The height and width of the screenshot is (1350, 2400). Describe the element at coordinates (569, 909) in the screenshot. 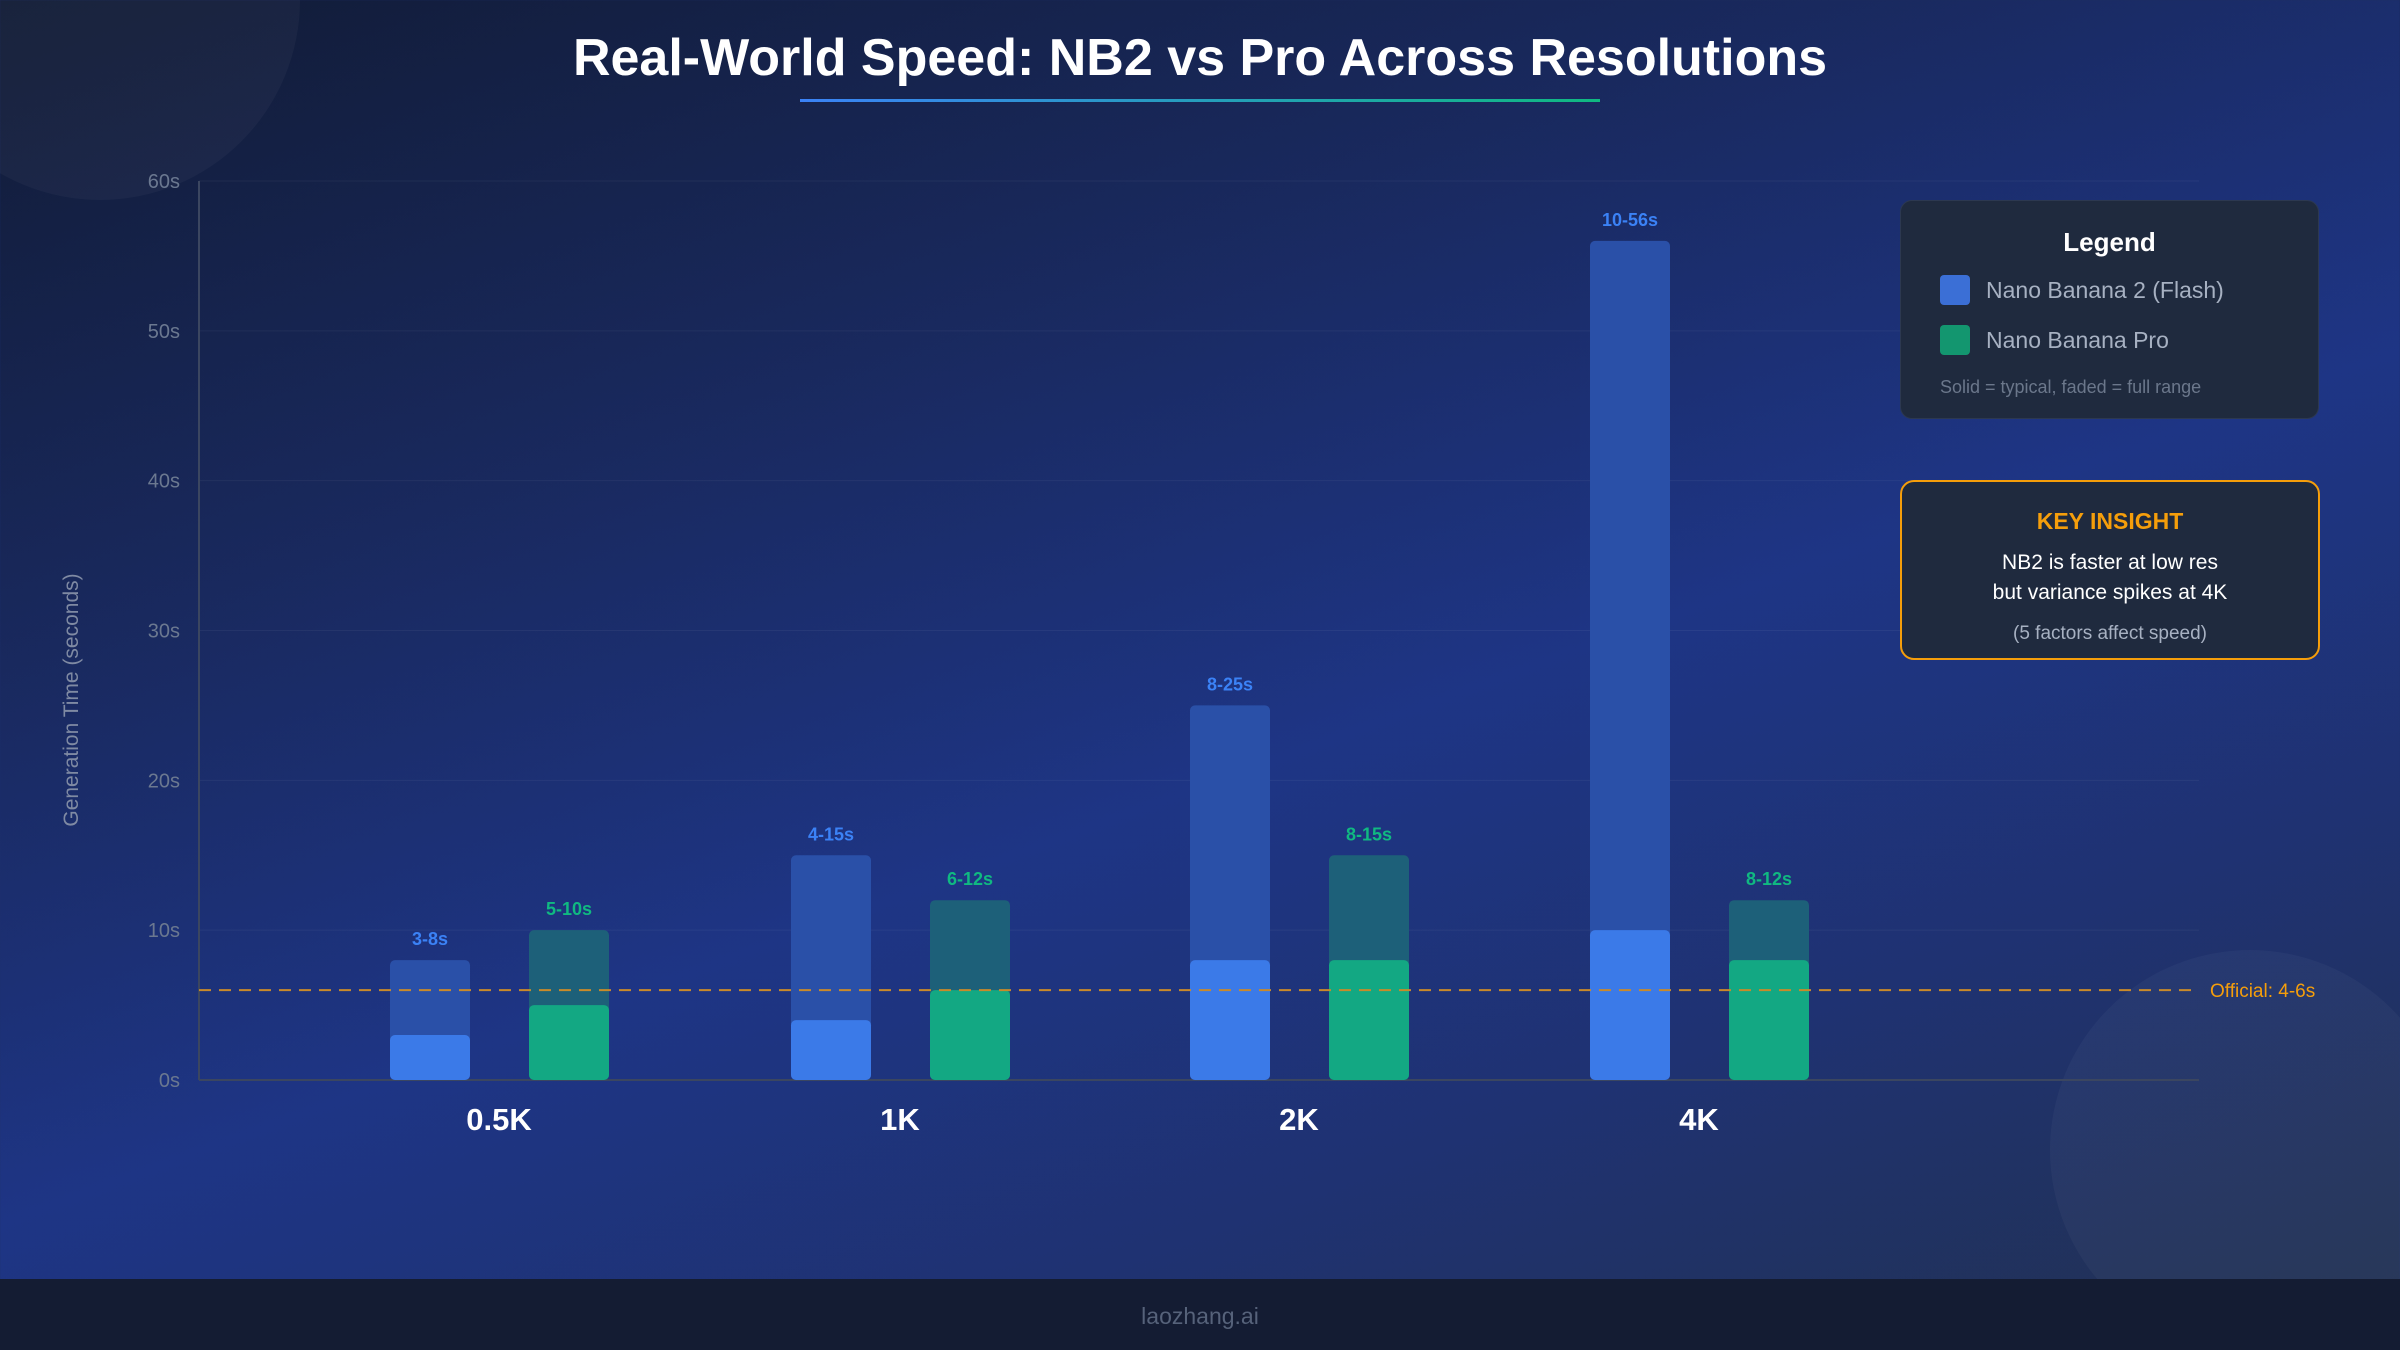

I see `data-label: 5-10s` at that location.